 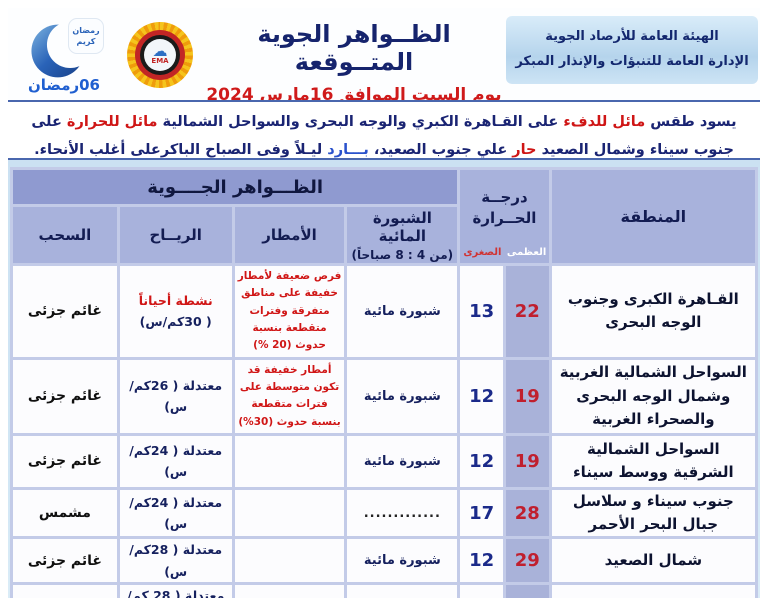 I want to click on authority-department: الإدارة العامة للتنبؤات والإنذار المبكر, so click(x=632, y=61).